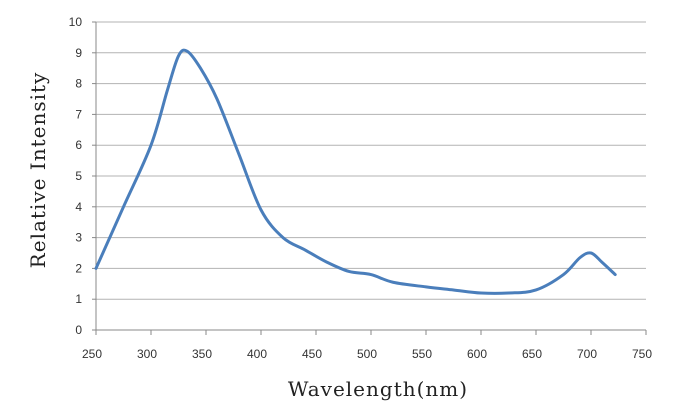  I want to click on y-tick-label-7: 7, so click(78, 114).